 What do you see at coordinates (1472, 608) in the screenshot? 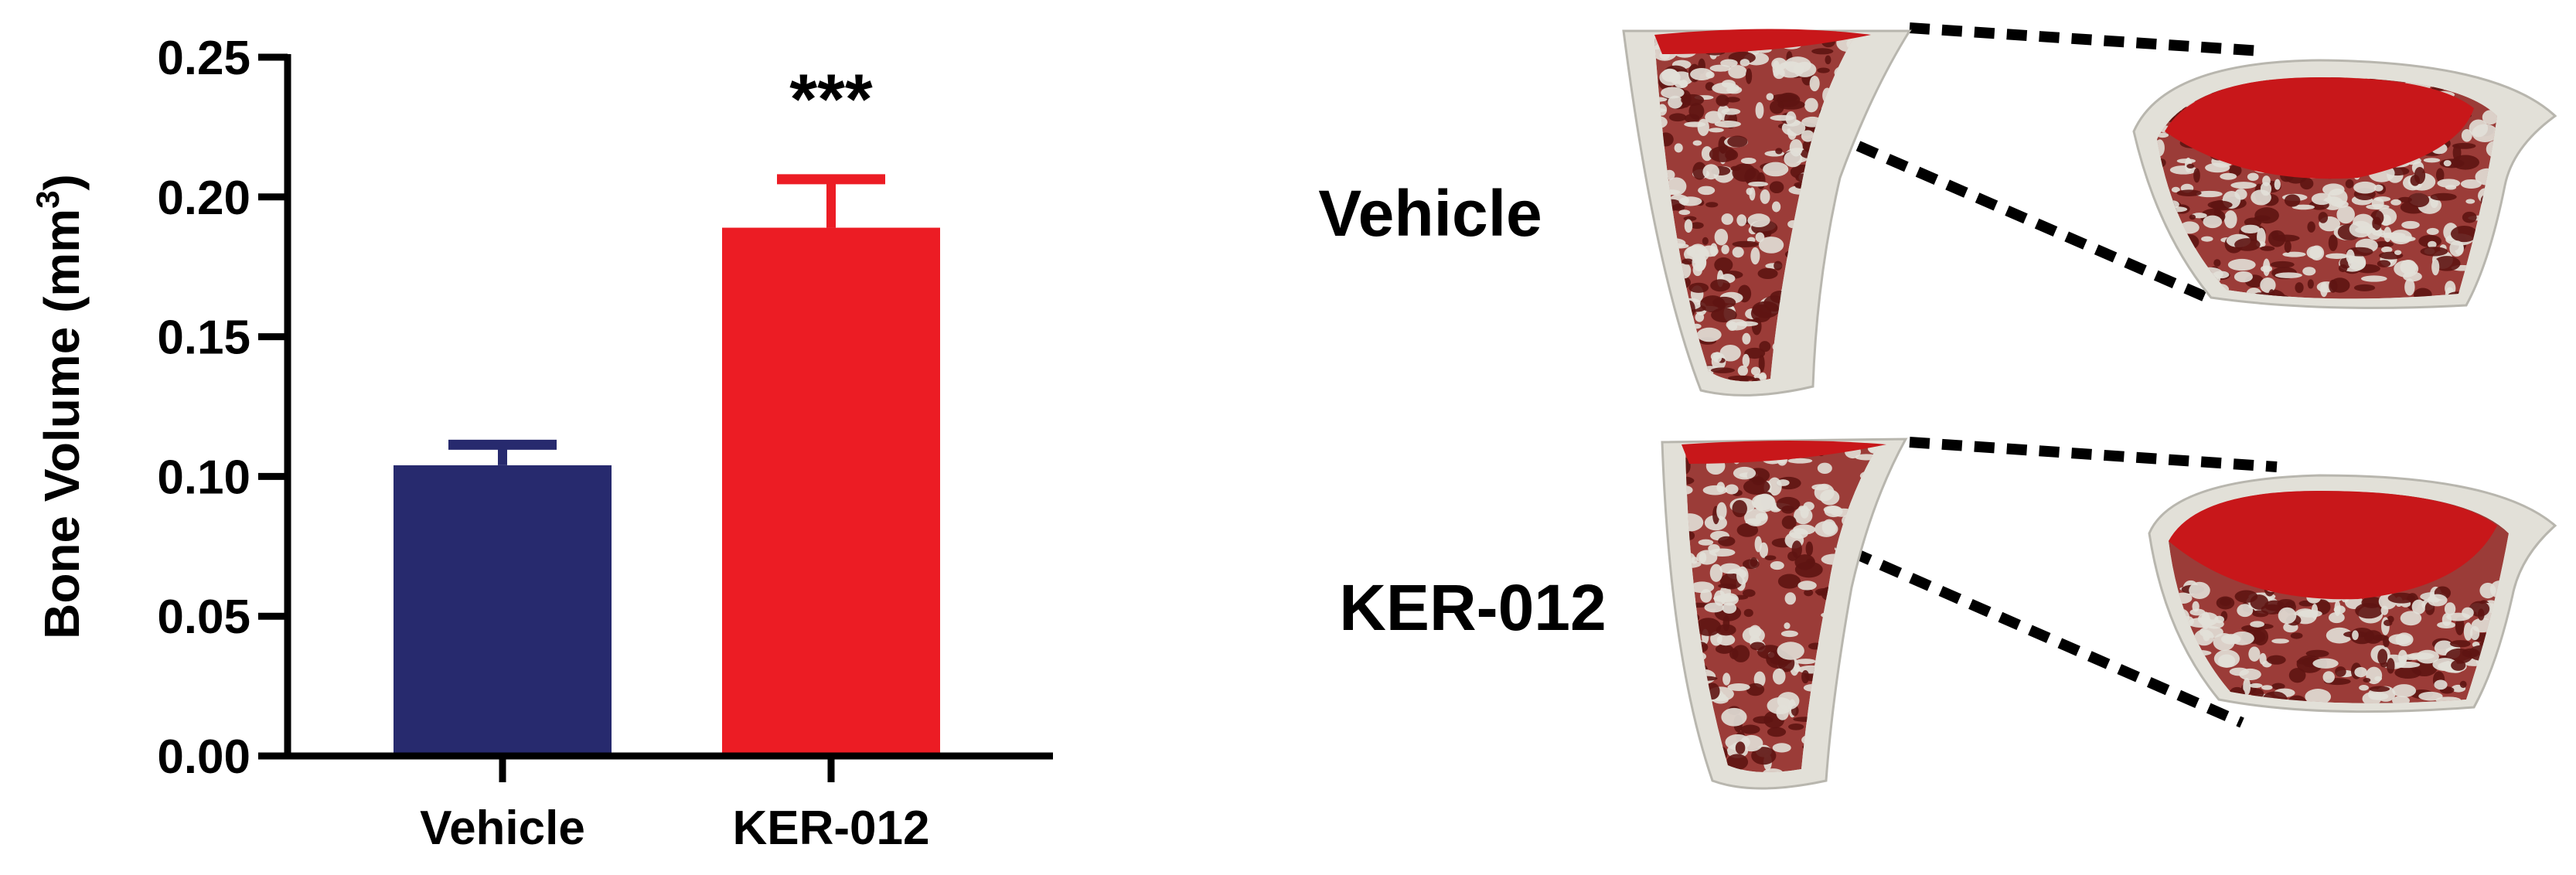
I see `row-label-ker-012: KER-012` at bounding box center [1472, 608].